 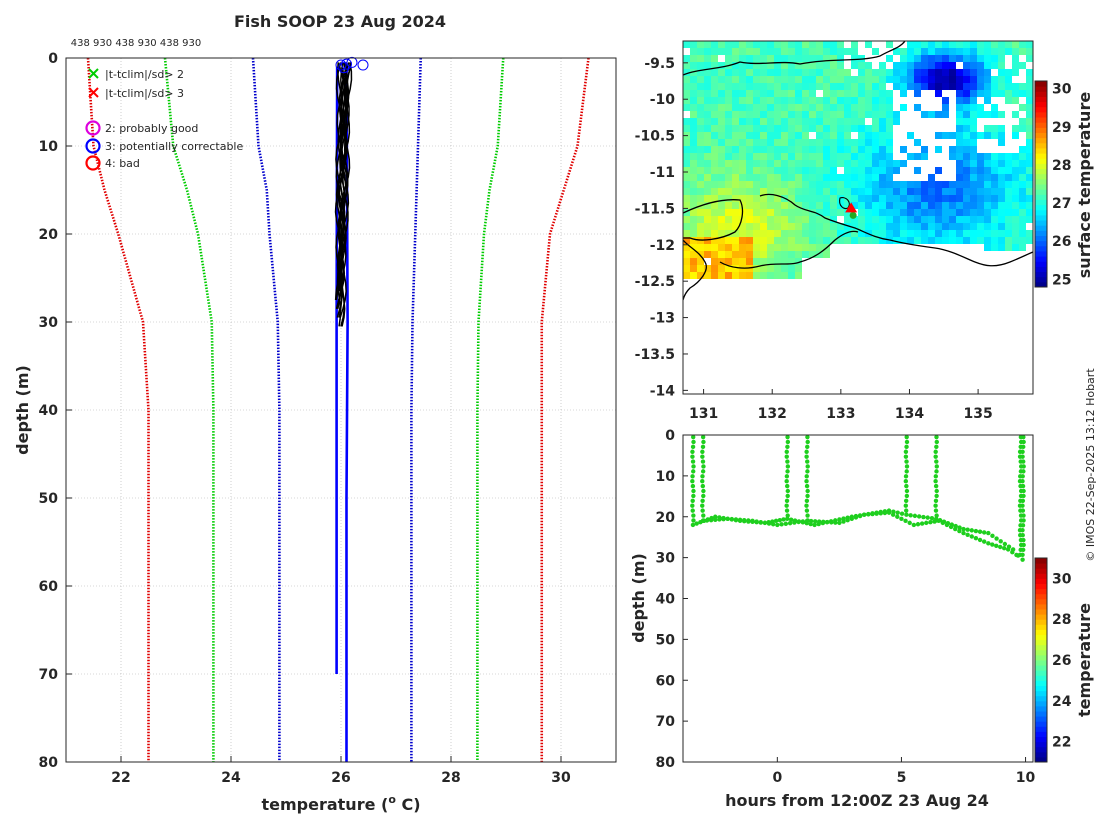 I want to click on legend-label: 3: potentially correctable, so click(x=174, y=146).